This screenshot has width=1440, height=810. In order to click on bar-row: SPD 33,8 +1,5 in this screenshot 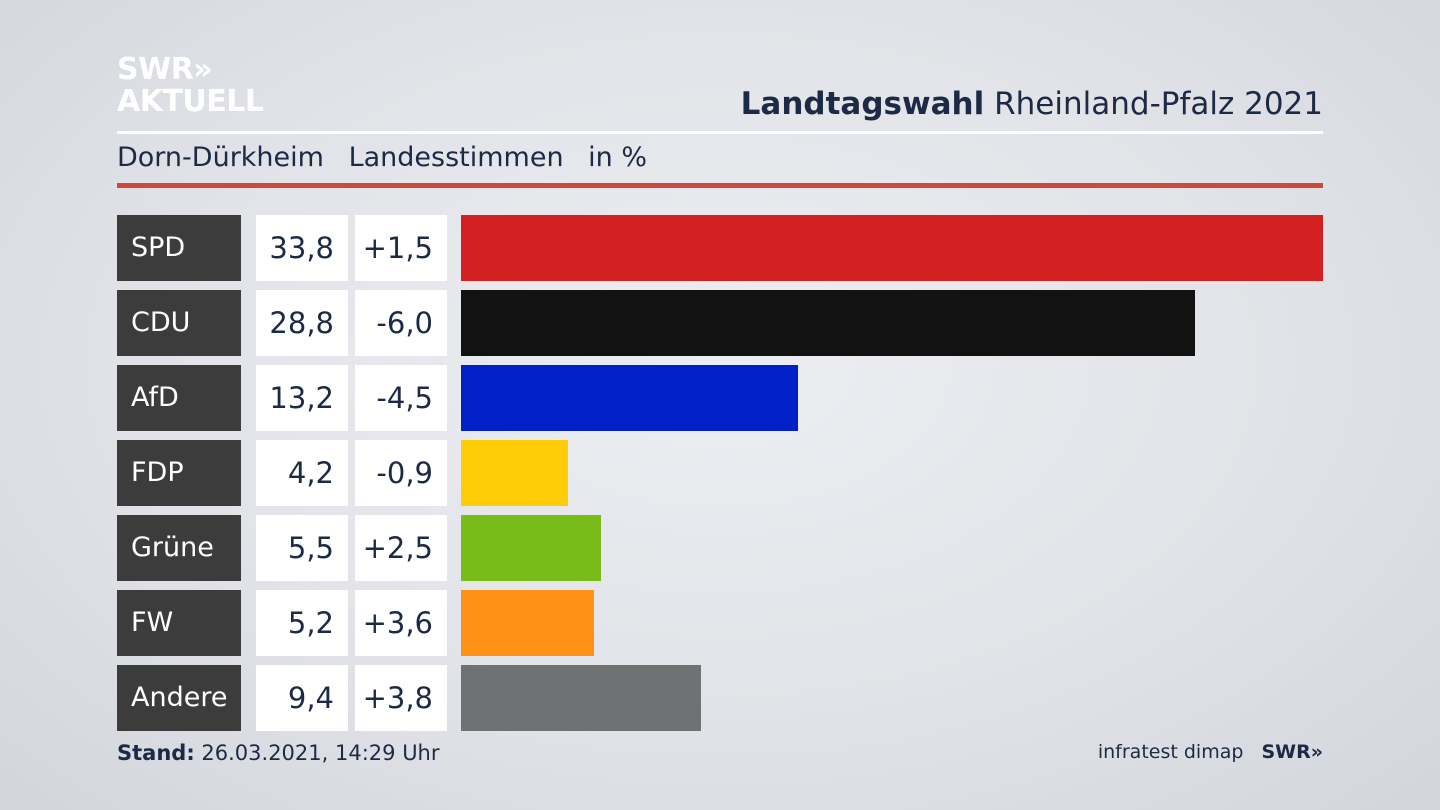, I will do `click(720, 248)`.